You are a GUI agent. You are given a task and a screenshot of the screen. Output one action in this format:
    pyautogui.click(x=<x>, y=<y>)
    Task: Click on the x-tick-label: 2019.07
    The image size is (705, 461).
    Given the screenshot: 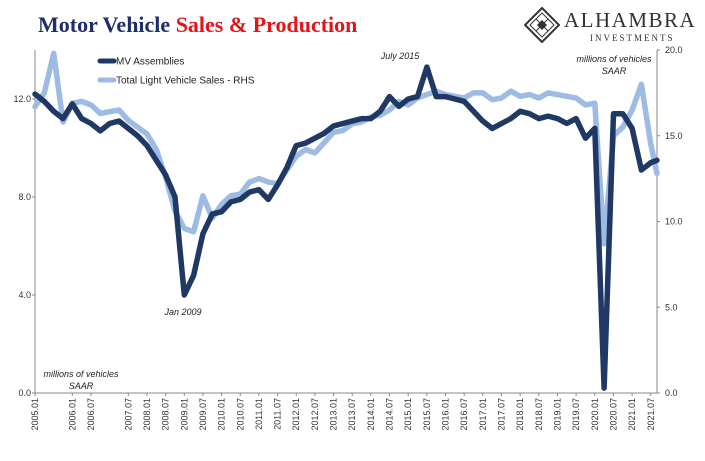 What is the action you would take?
    pyautogui.click(x=576, y=414)
    